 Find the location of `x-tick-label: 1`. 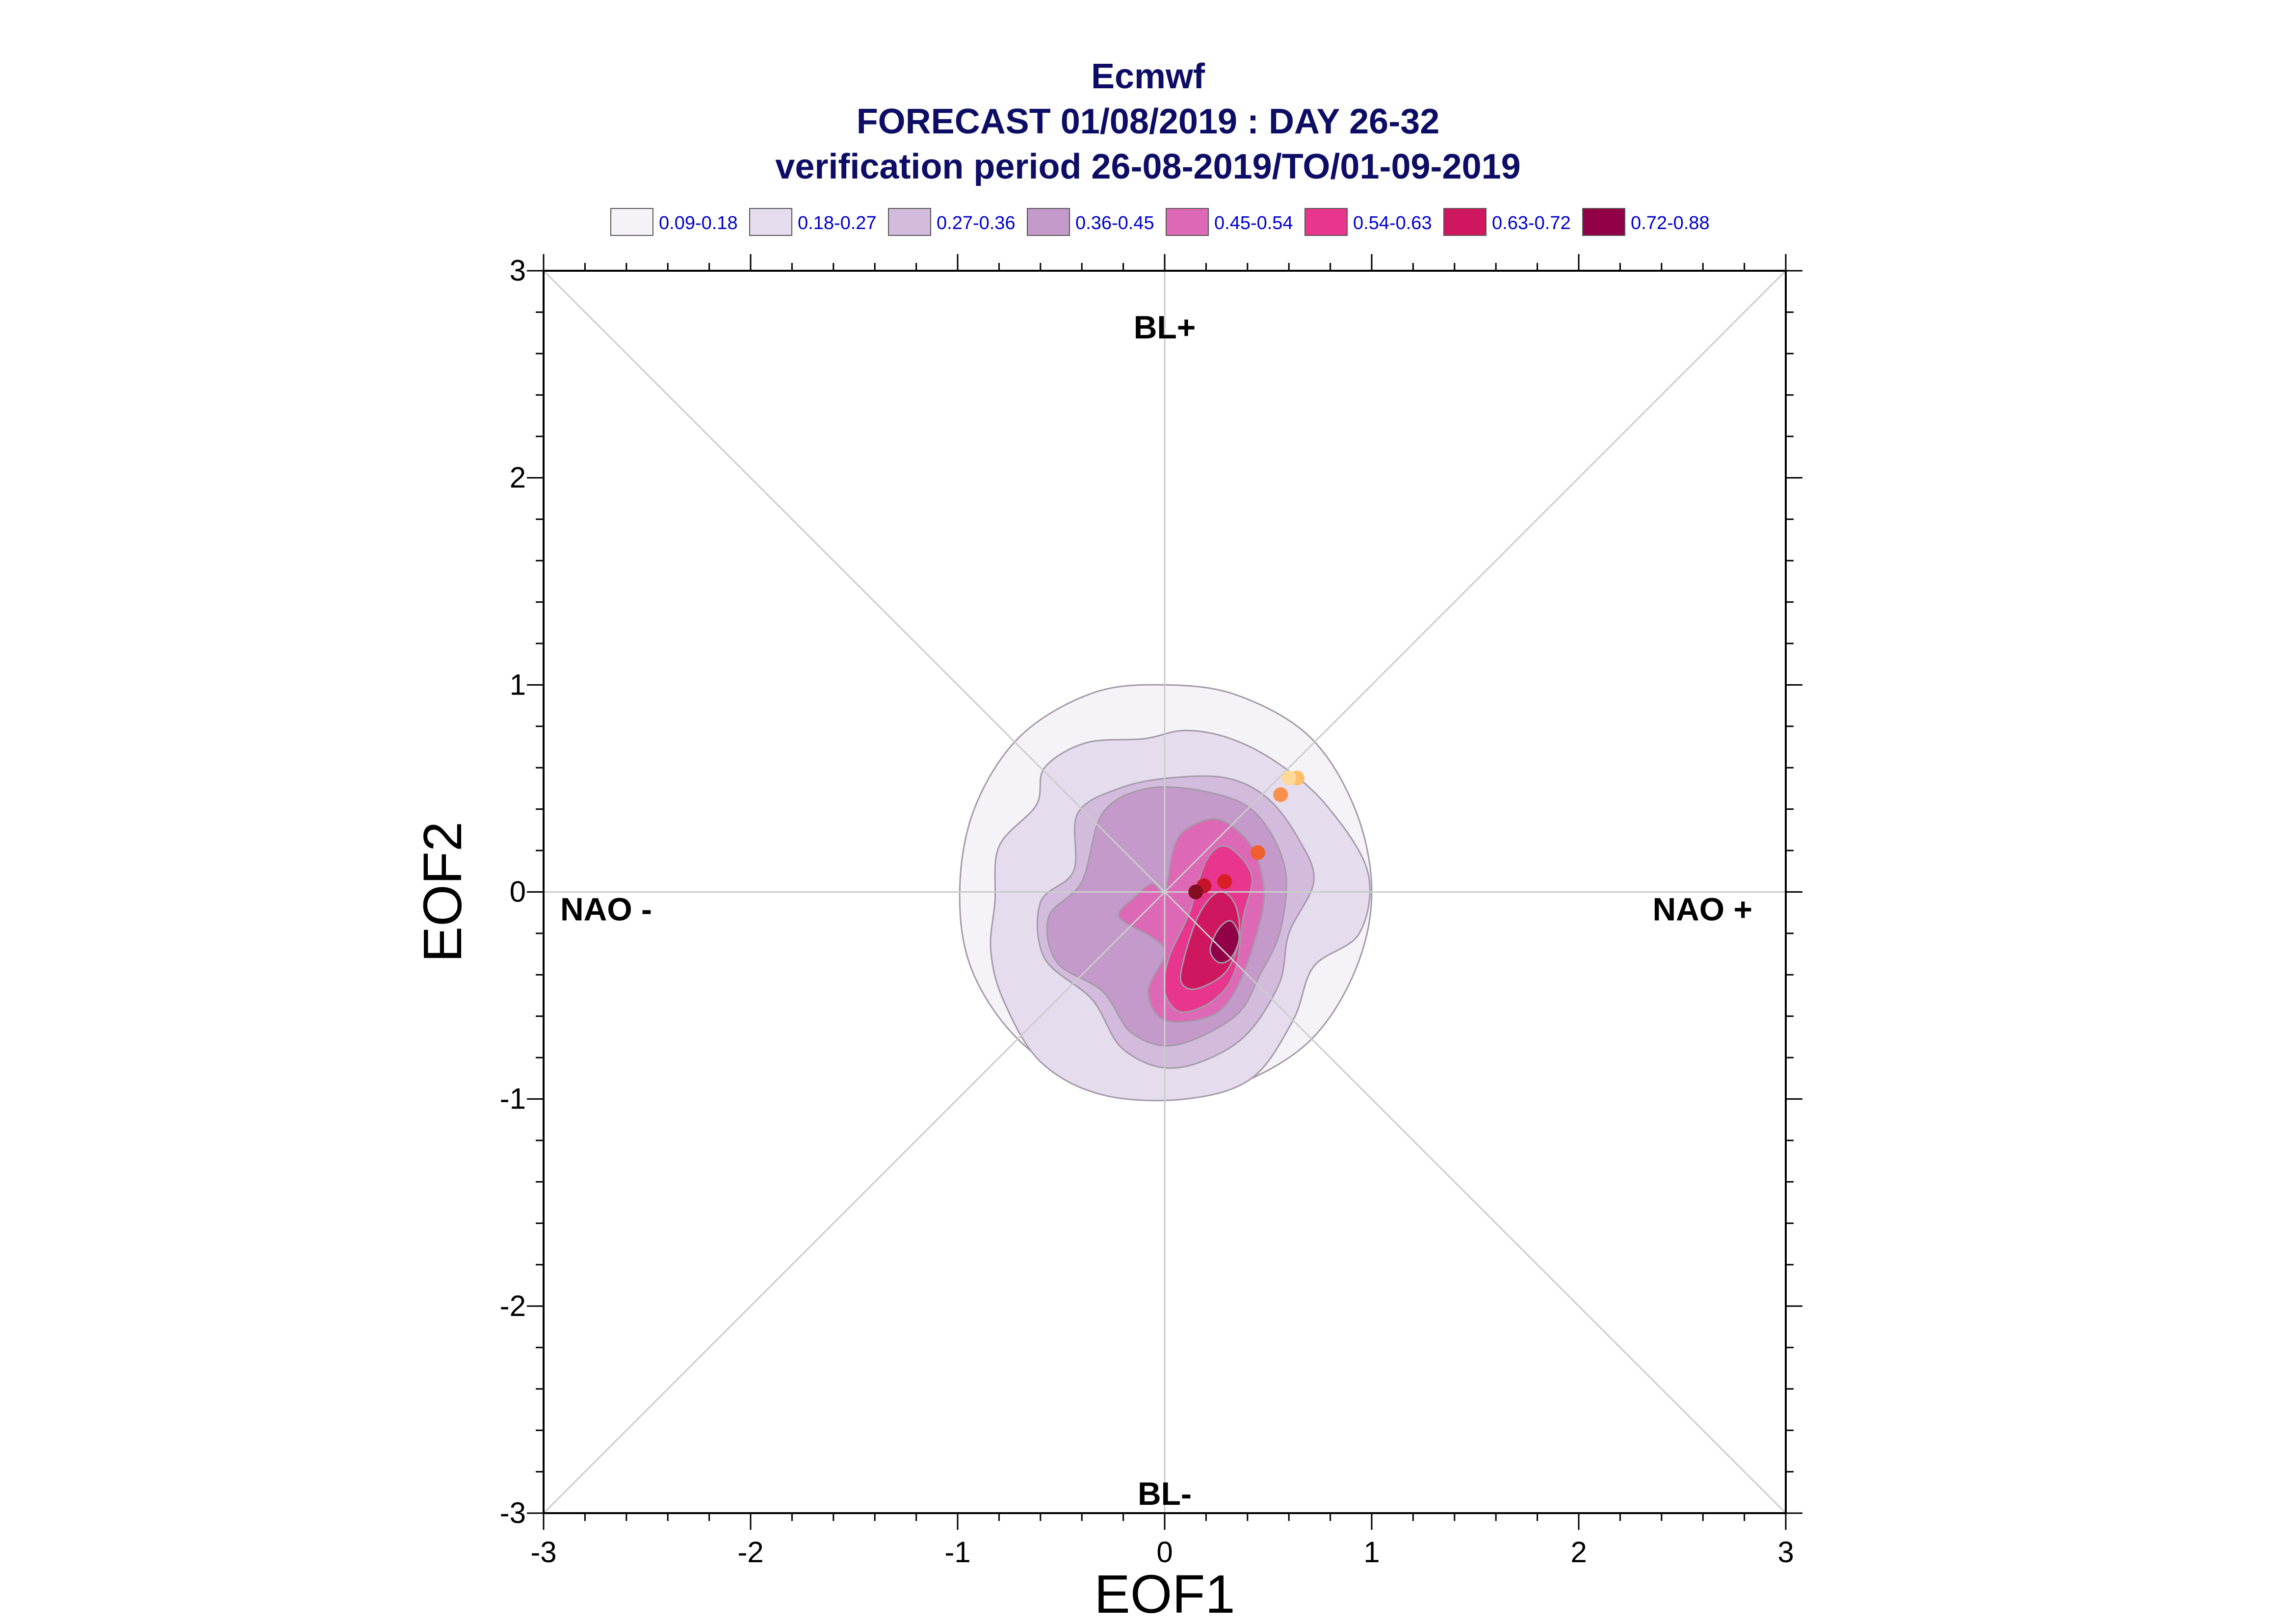

x-tick-label: 1 is located at coordinates (1371, 1552).